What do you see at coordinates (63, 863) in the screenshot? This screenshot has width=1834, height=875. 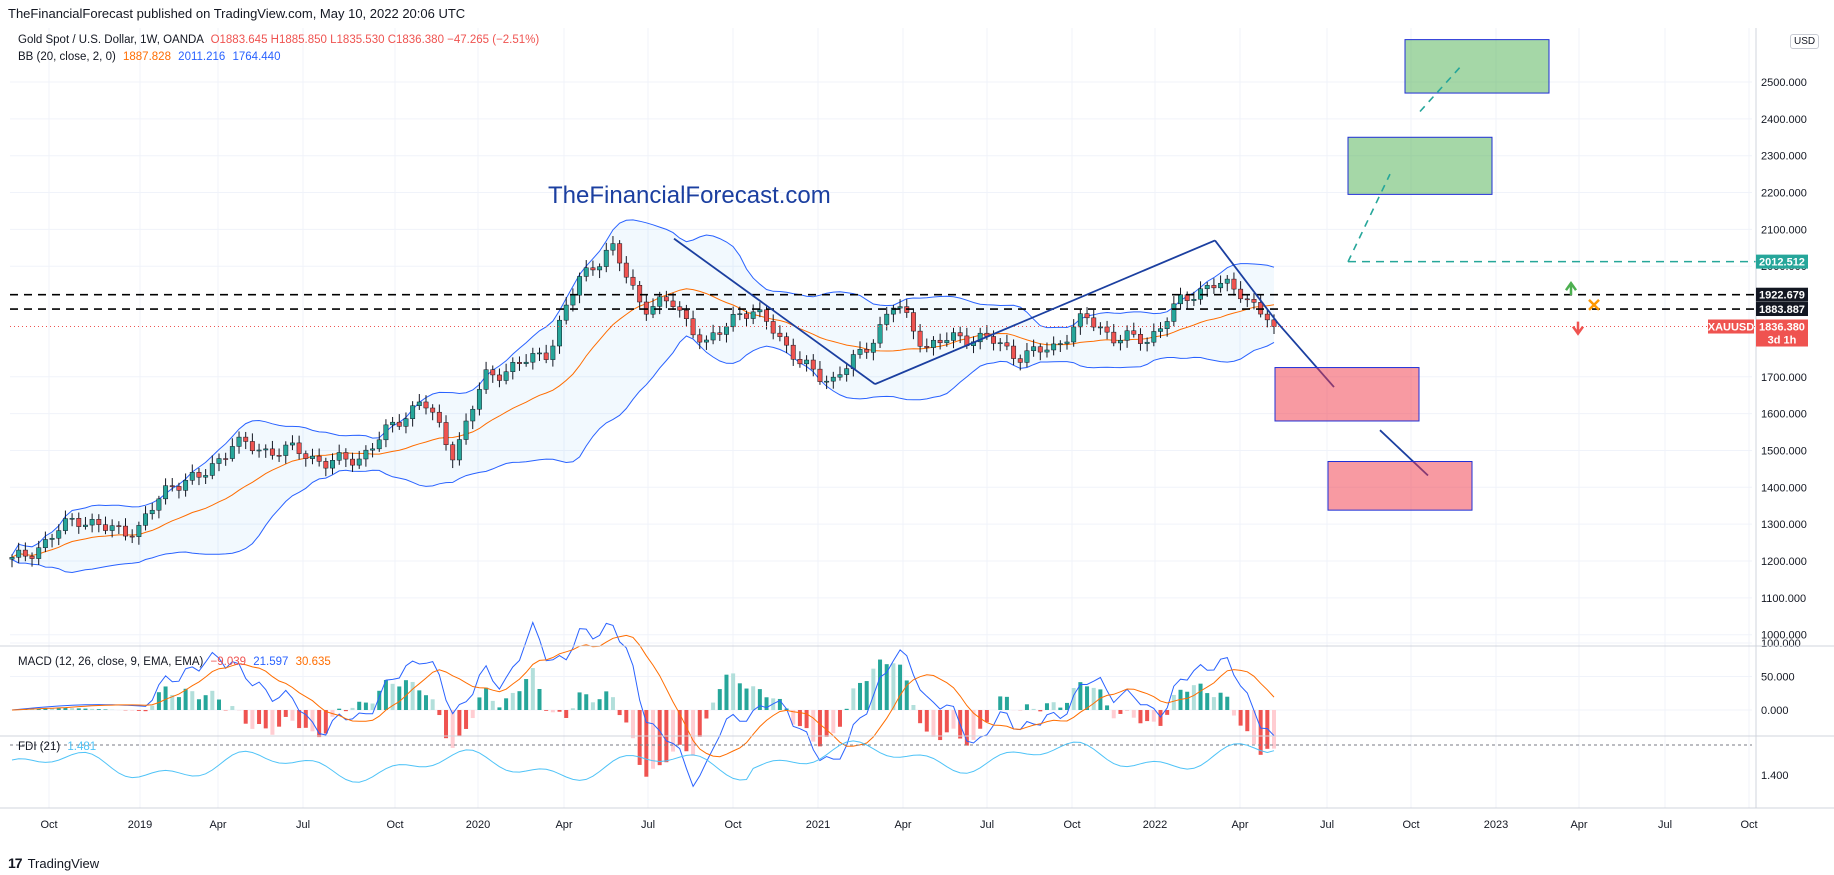 I see `tradingview-brand: TradingView` at bounding box center [63, 863].